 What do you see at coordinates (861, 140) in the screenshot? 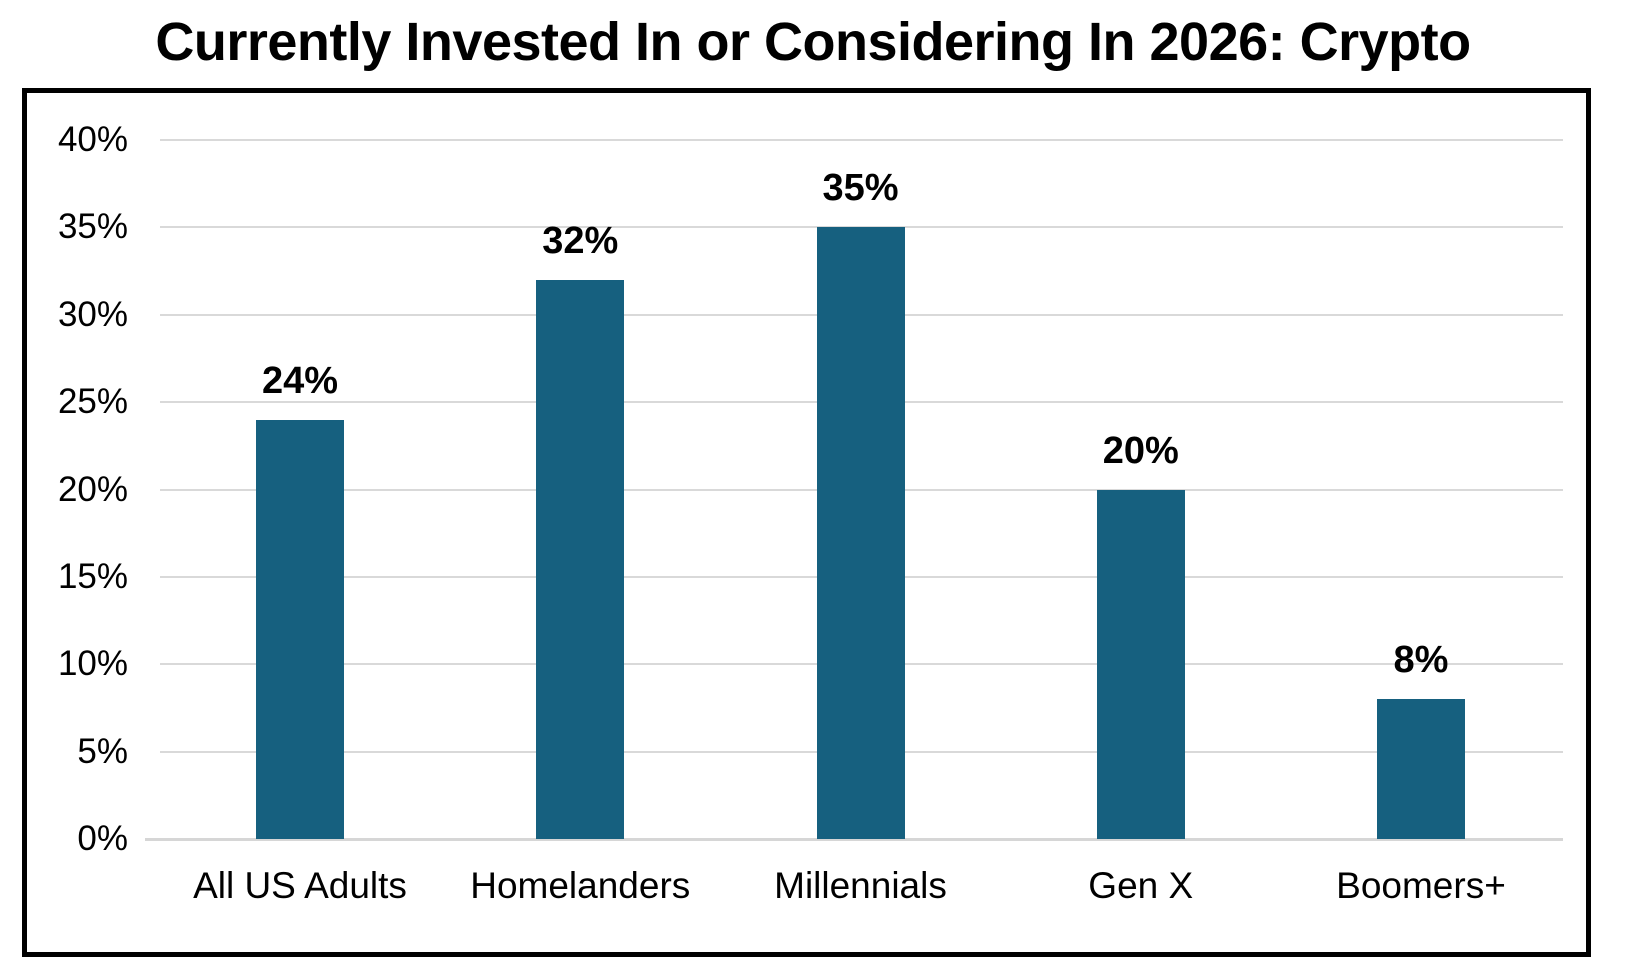
I see `gridline` at bounding box center [861, 140].